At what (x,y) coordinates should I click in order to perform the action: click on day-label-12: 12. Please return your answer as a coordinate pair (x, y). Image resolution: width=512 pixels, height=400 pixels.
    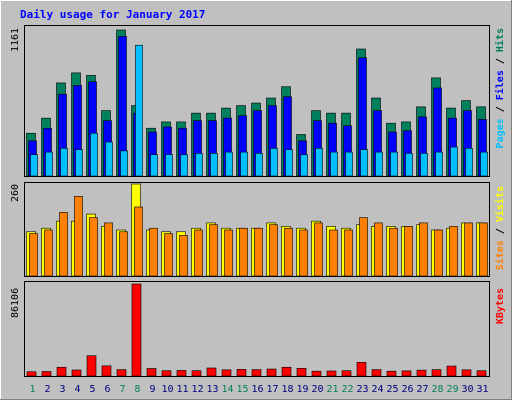
    Looking at the image, I should click on (197, 389).